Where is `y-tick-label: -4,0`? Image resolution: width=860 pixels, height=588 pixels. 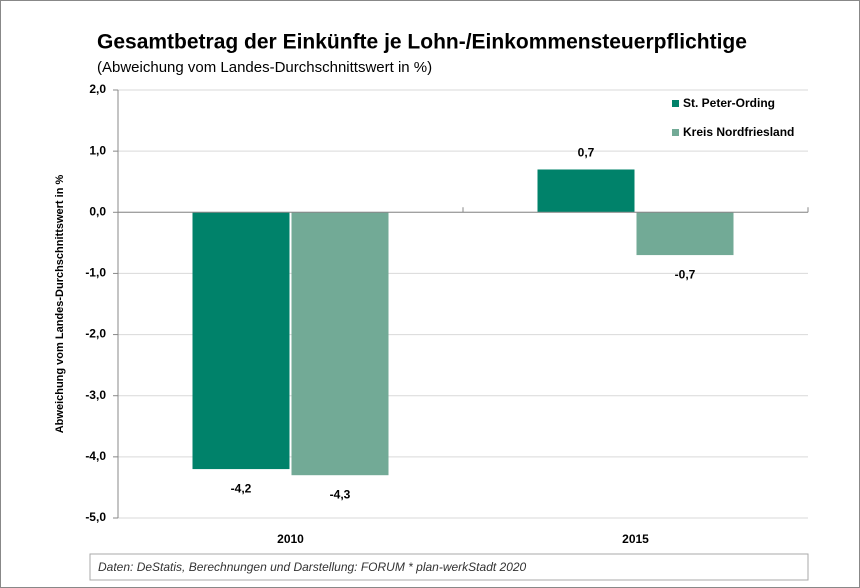 y-tick-label: -4,0 is located at coordinates (95, 456).